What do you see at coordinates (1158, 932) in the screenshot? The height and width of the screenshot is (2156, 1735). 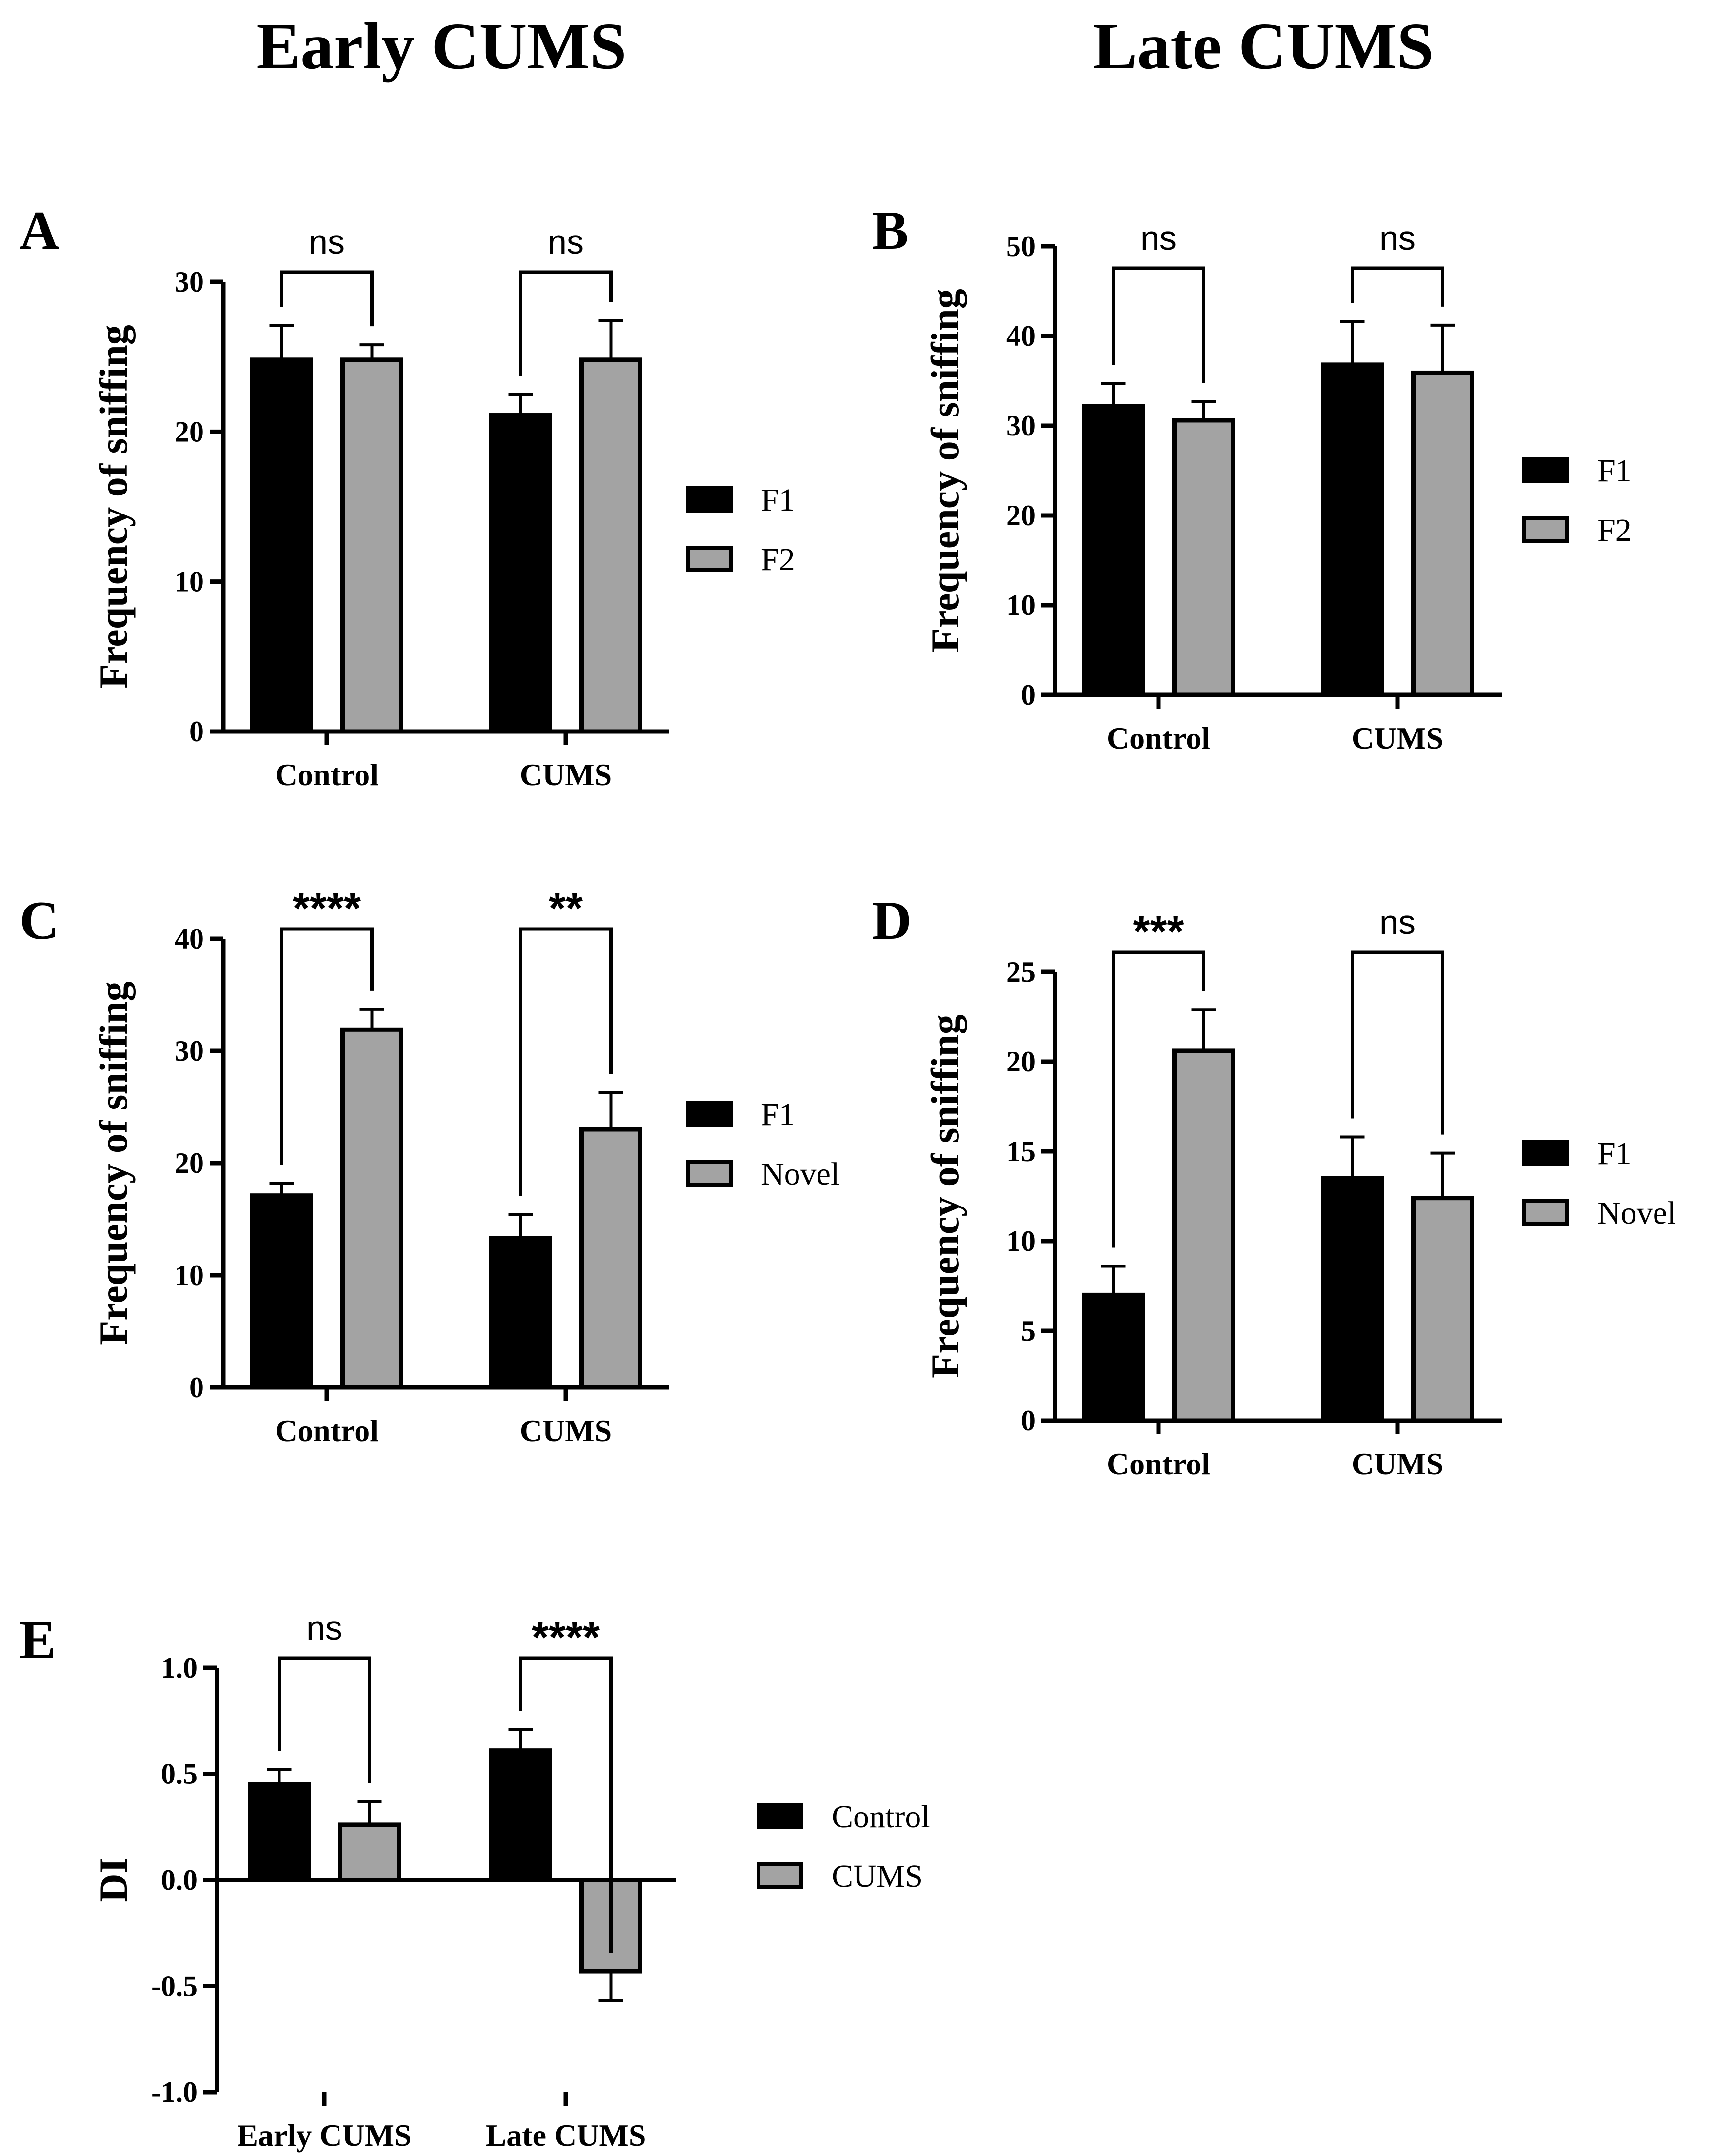 I see `significance-label: ***` at bounding box center [1158, 932].